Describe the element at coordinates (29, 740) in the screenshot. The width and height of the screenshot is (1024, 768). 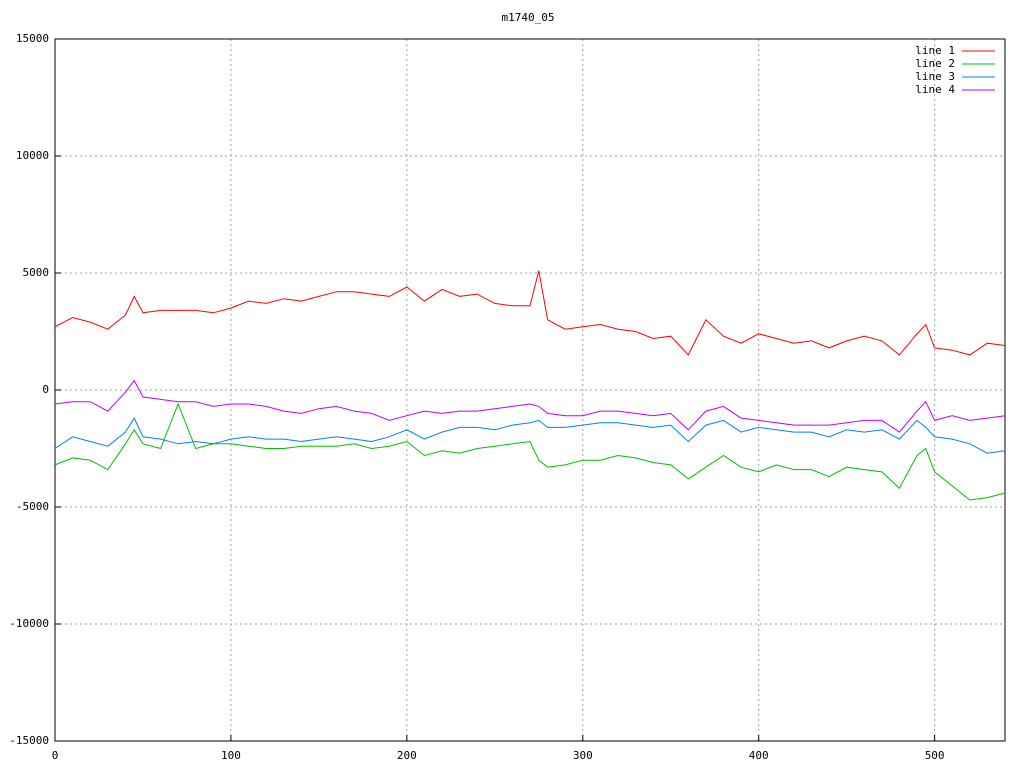
I see `y-tick-label: -15000` at that location.